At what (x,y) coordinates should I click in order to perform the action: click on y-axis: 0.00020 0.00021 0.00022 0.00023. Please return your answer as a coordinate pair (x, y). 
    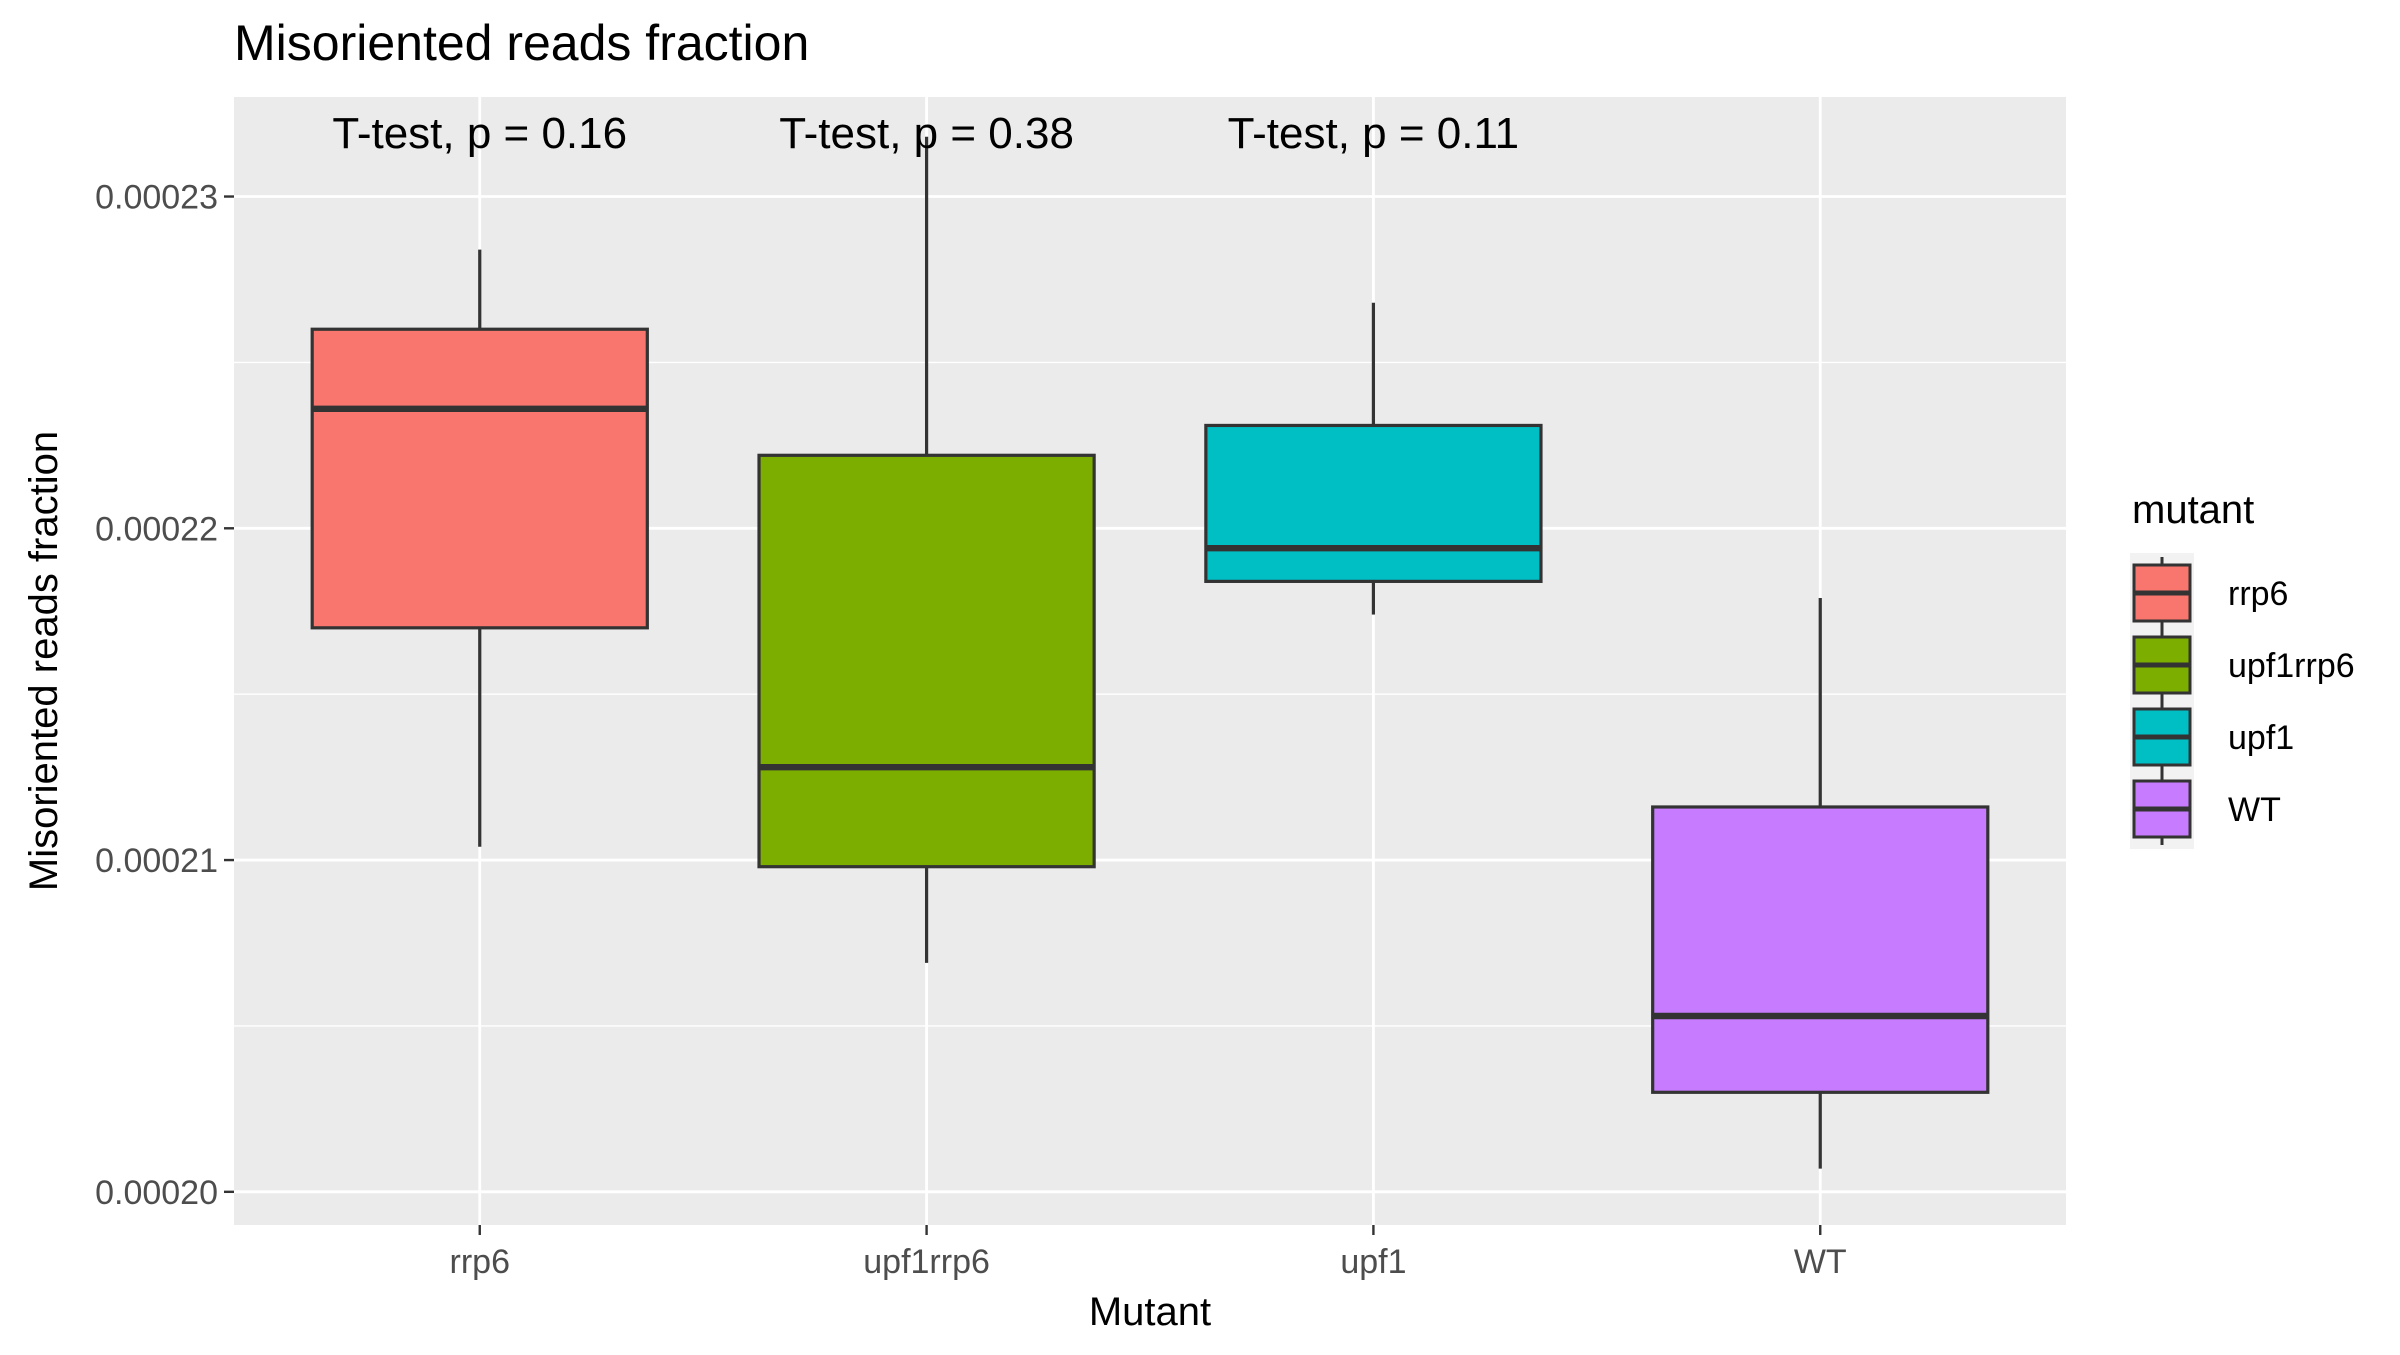
    Looking at the image, I should click on (164, 695).